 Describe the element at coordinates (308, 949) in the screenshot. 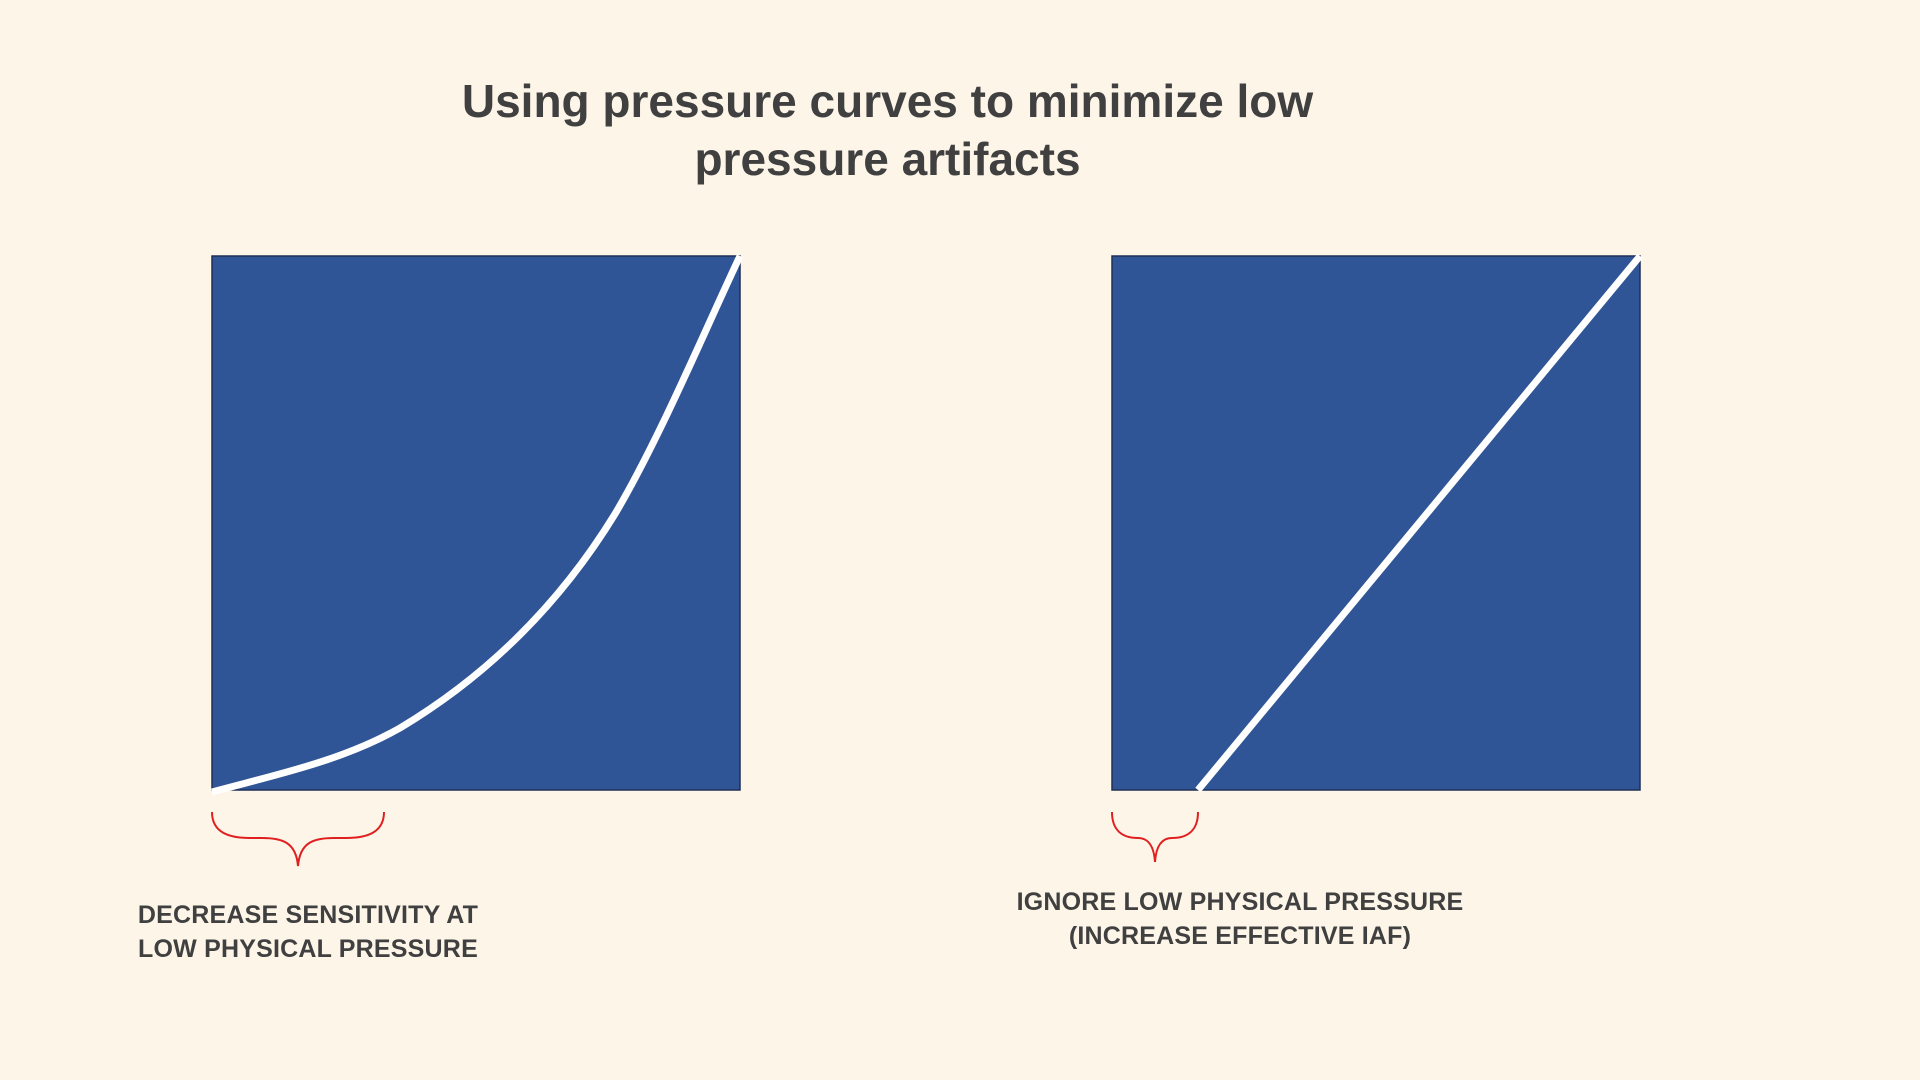

I see `left-caption-line-2: LOW PHYSICAL PRESSURE` at that location.